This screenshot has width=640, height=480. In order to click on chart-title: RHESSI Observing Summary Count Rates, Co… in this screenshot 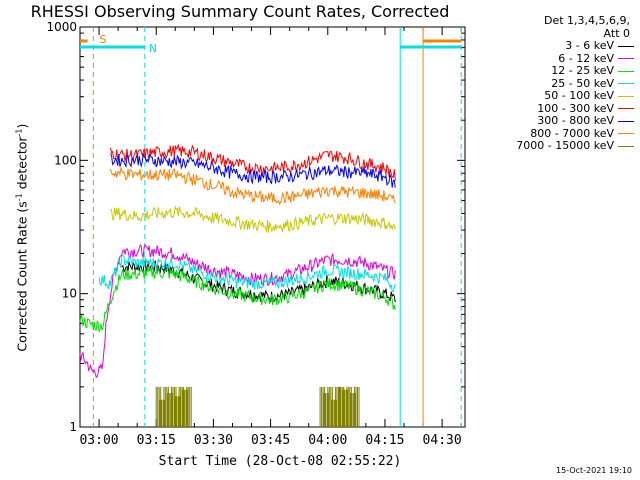, I will do `click(240, 11)`.